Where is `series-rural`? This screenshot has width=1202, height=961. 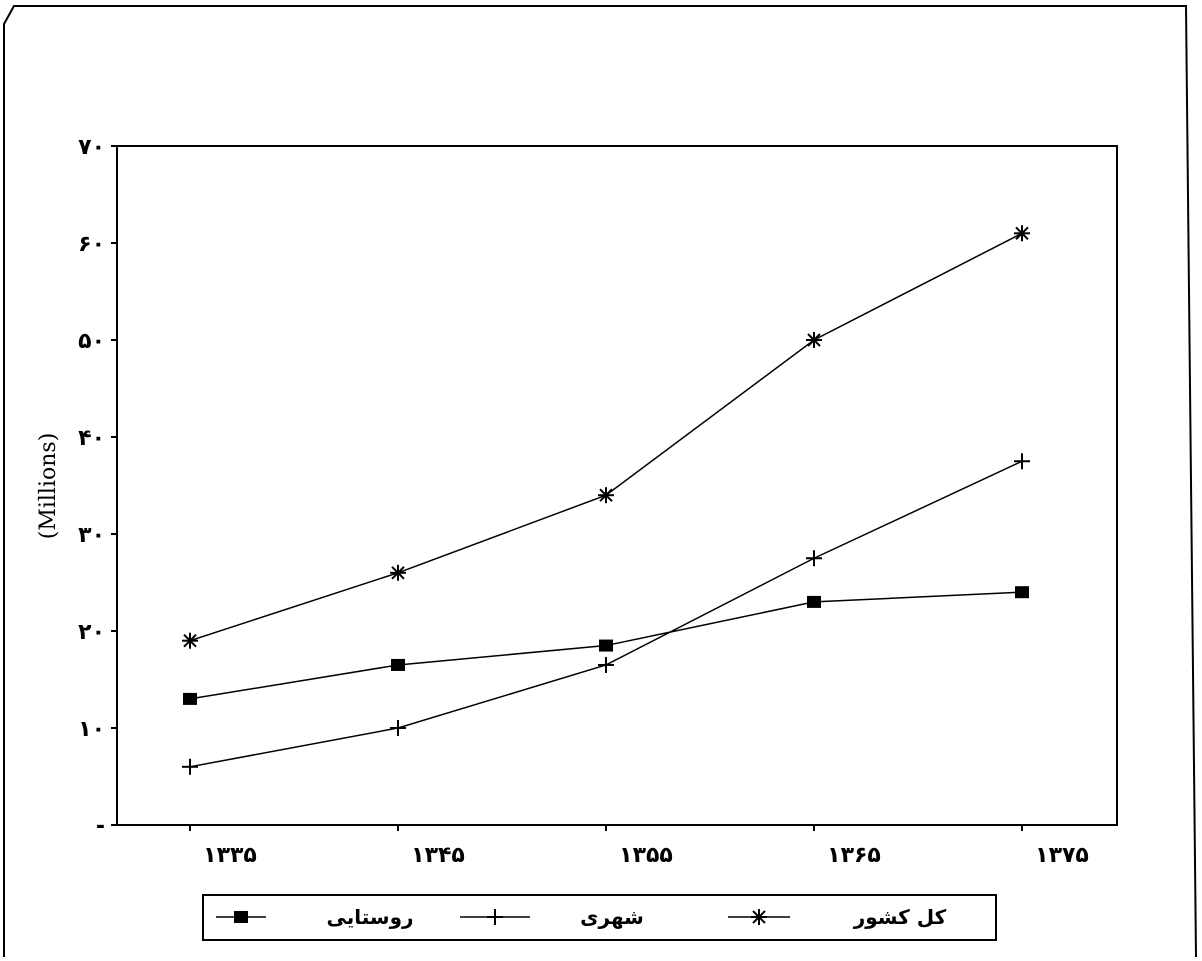
series-rural is located at coordinates (606, 645).